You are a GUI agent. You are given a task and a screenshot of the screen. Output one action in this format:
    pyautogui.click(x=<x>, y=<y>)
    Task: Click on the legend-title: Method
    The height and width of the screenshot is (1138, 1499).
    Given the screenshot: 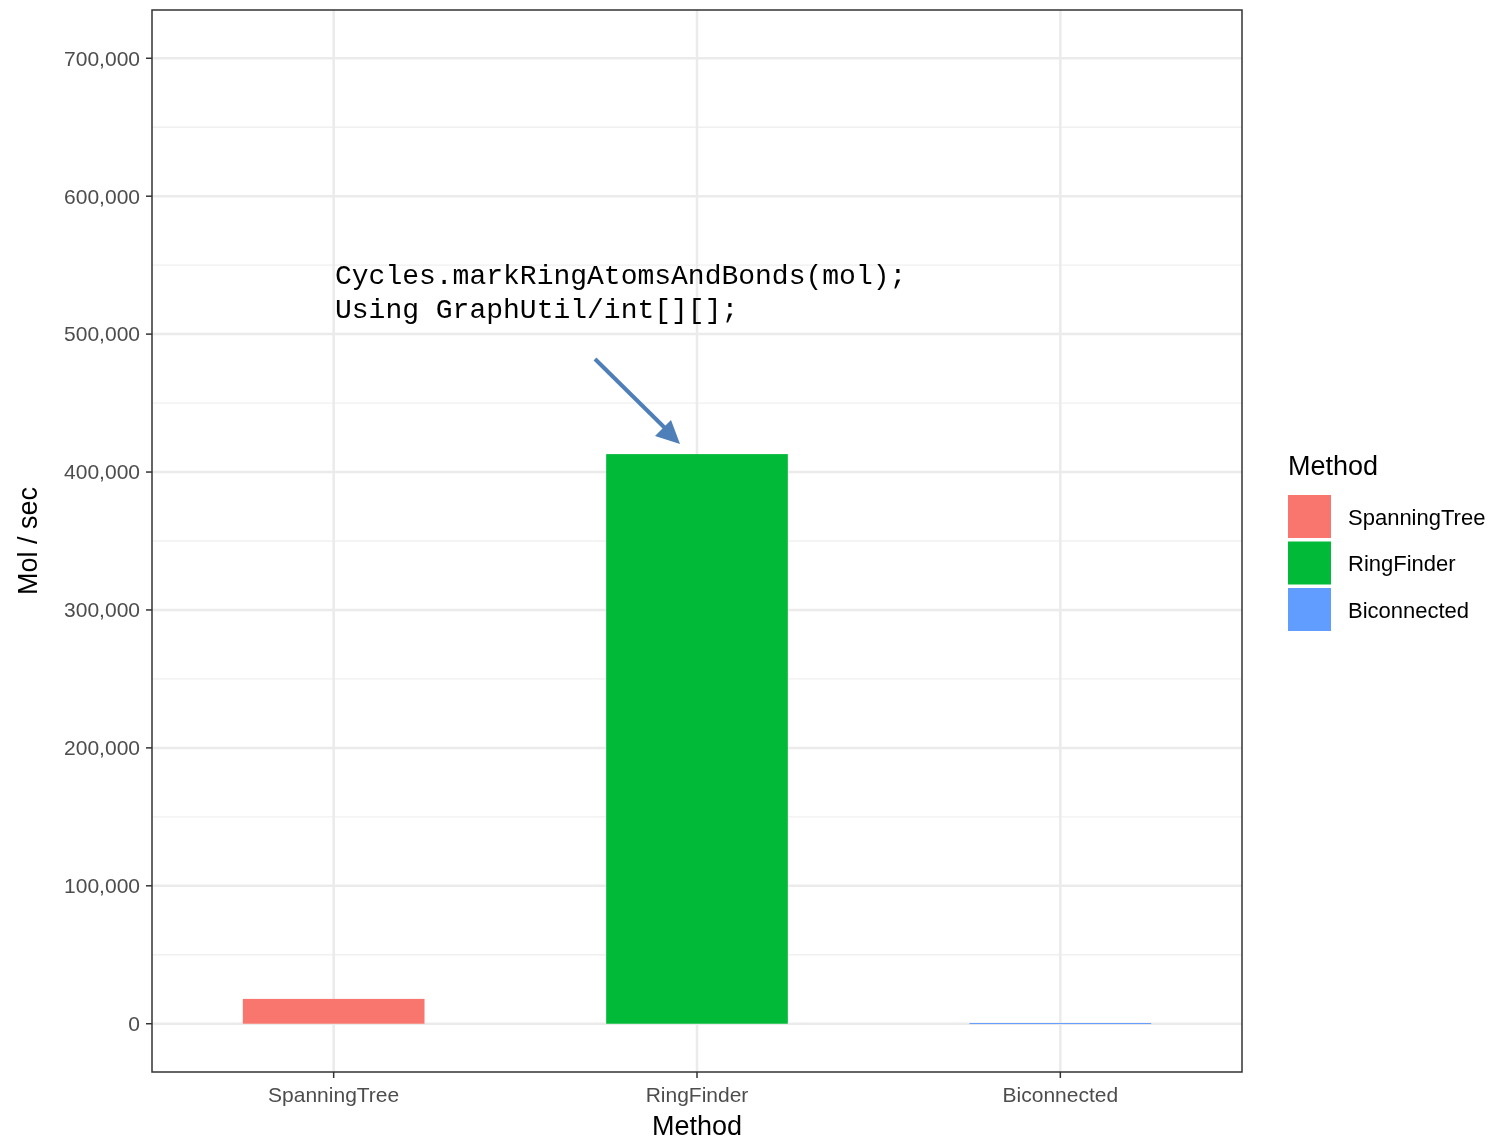 What is the action you would take?
    pyautogui.click(x=1333, y=466)
    